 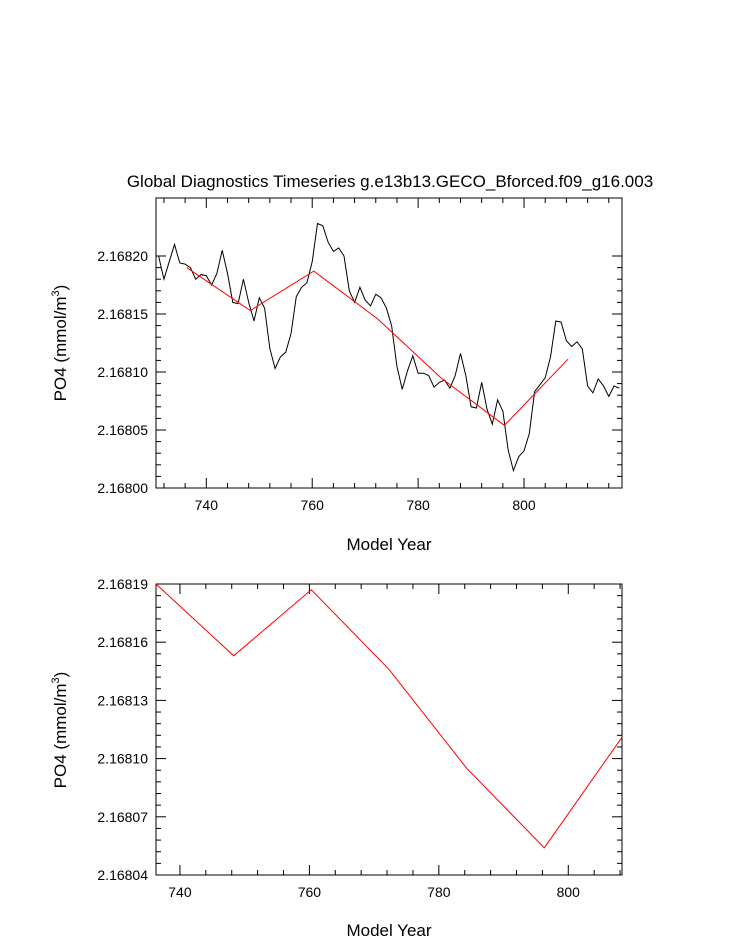 I want to click on bottom-x-tick-label: 740, so click(x=180, y=892).